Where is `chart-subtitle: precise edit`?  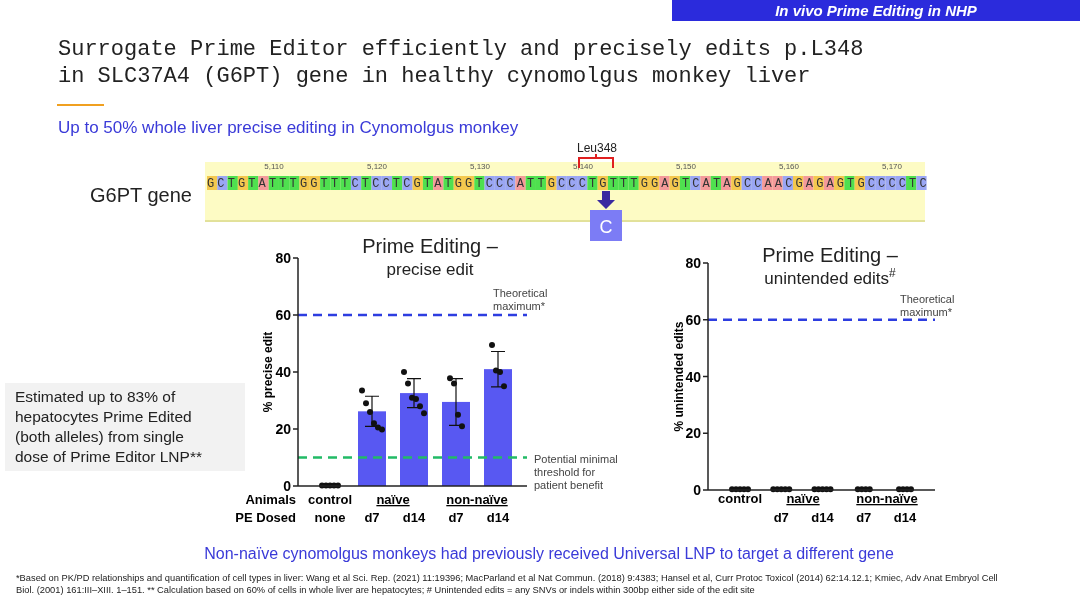
chart-subtitle: precise edit is located at coordinates (430, 269).